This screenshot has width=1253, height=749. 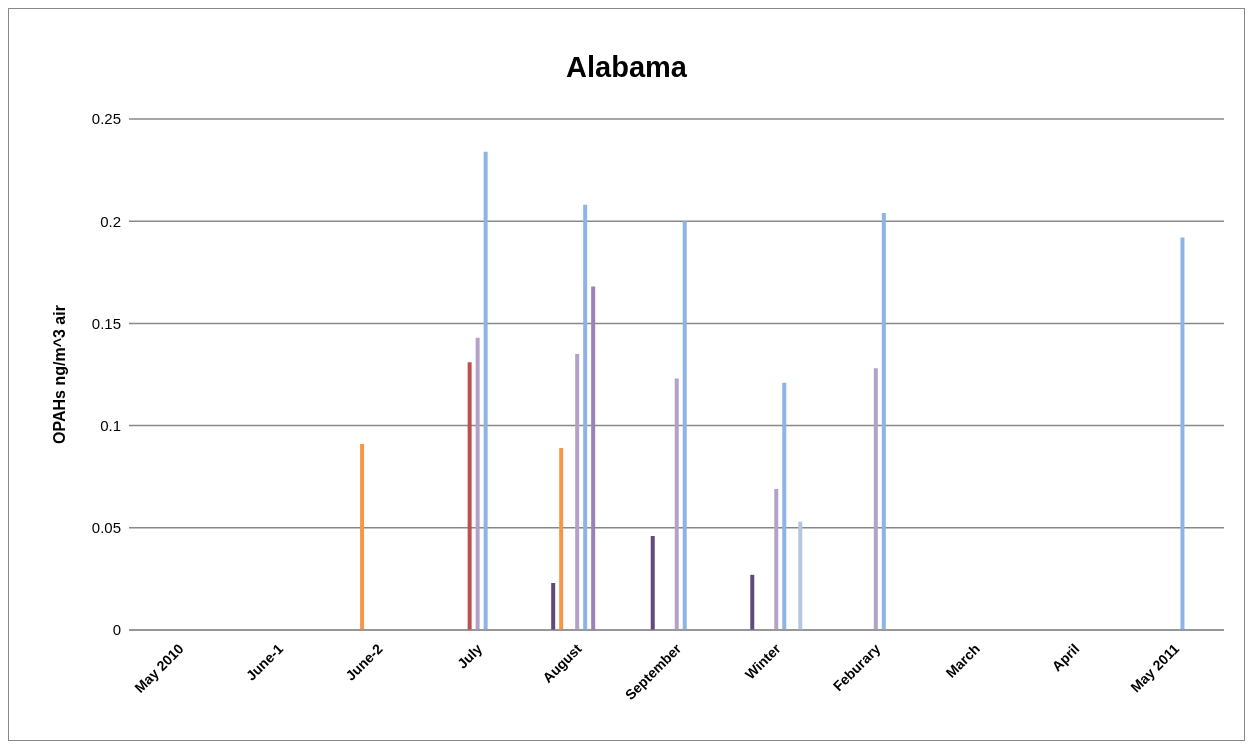 I want to click on y-axis-title: OPAHs ng/m^3 air, so click(x=59, y=374).